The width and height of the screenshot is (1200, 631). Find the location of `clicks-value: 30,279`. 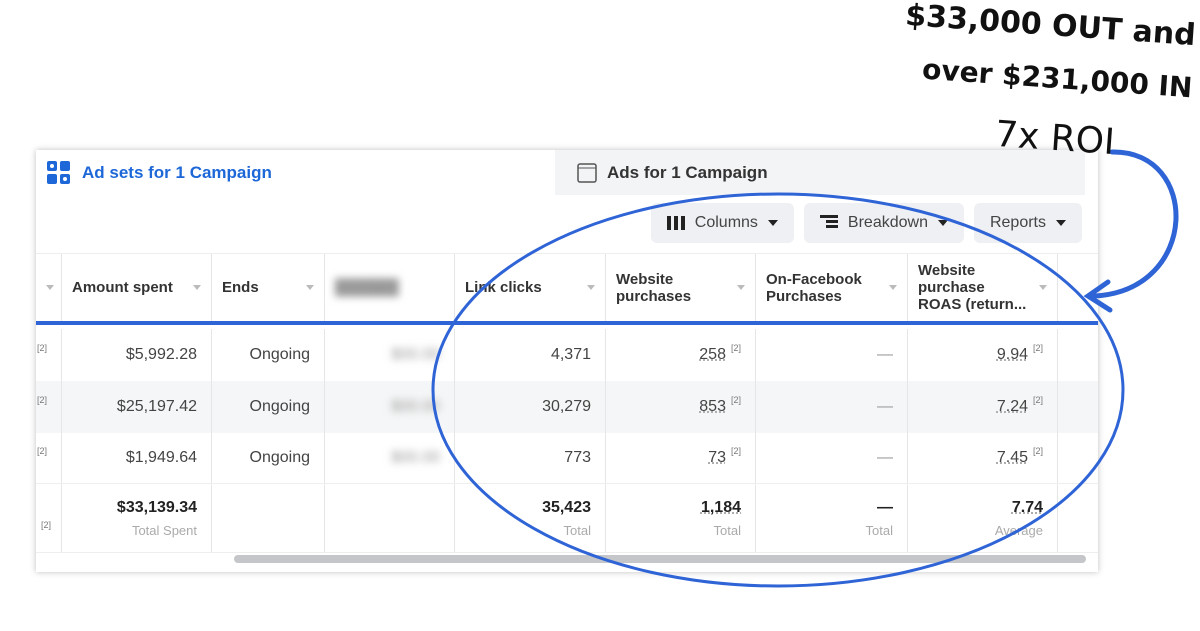

clicks-value: 30,279 is located at coordinates (566, 406).